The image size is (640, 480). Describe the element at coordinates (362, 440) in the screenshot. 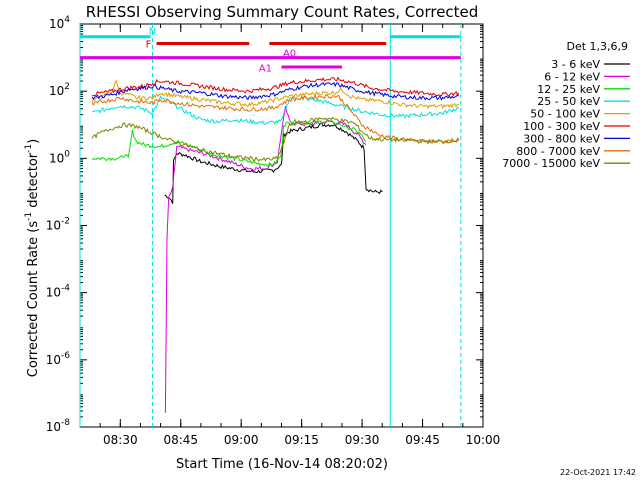

I see `x-tick-label: 09:30` at that location.